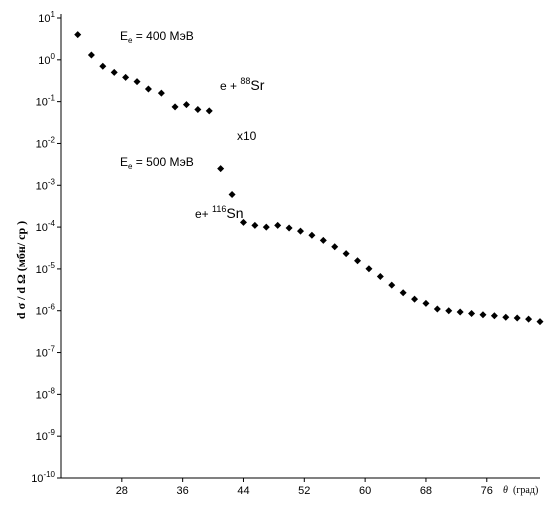 The width and height of the screenshot is (554, 507). What do you see at coordinates (234, 213) in the screenshot?
I see `reaction-element: Sn` at bounding box center [234, 213].